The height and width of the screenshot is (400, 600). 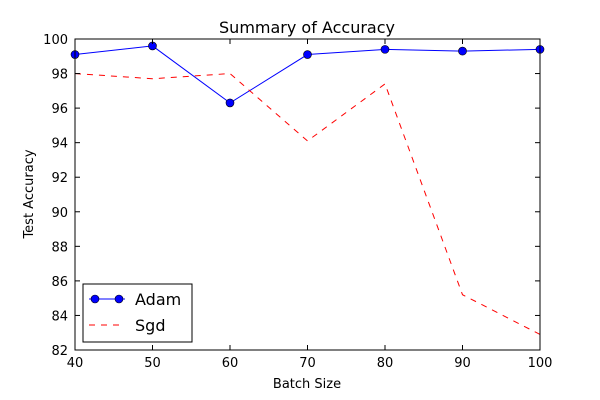 What do you see at coordinates (29, 194) in the screenshot?
I see `y-axis-label: Test Accuracy` at bounding box center [29, 194].